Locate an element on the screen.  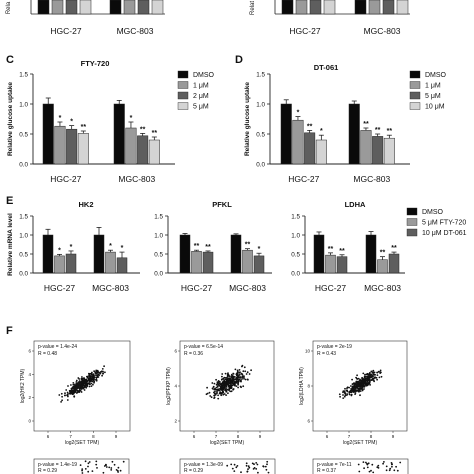
top-left-xtick: HGC-27 is located at coordinates (65, 31).